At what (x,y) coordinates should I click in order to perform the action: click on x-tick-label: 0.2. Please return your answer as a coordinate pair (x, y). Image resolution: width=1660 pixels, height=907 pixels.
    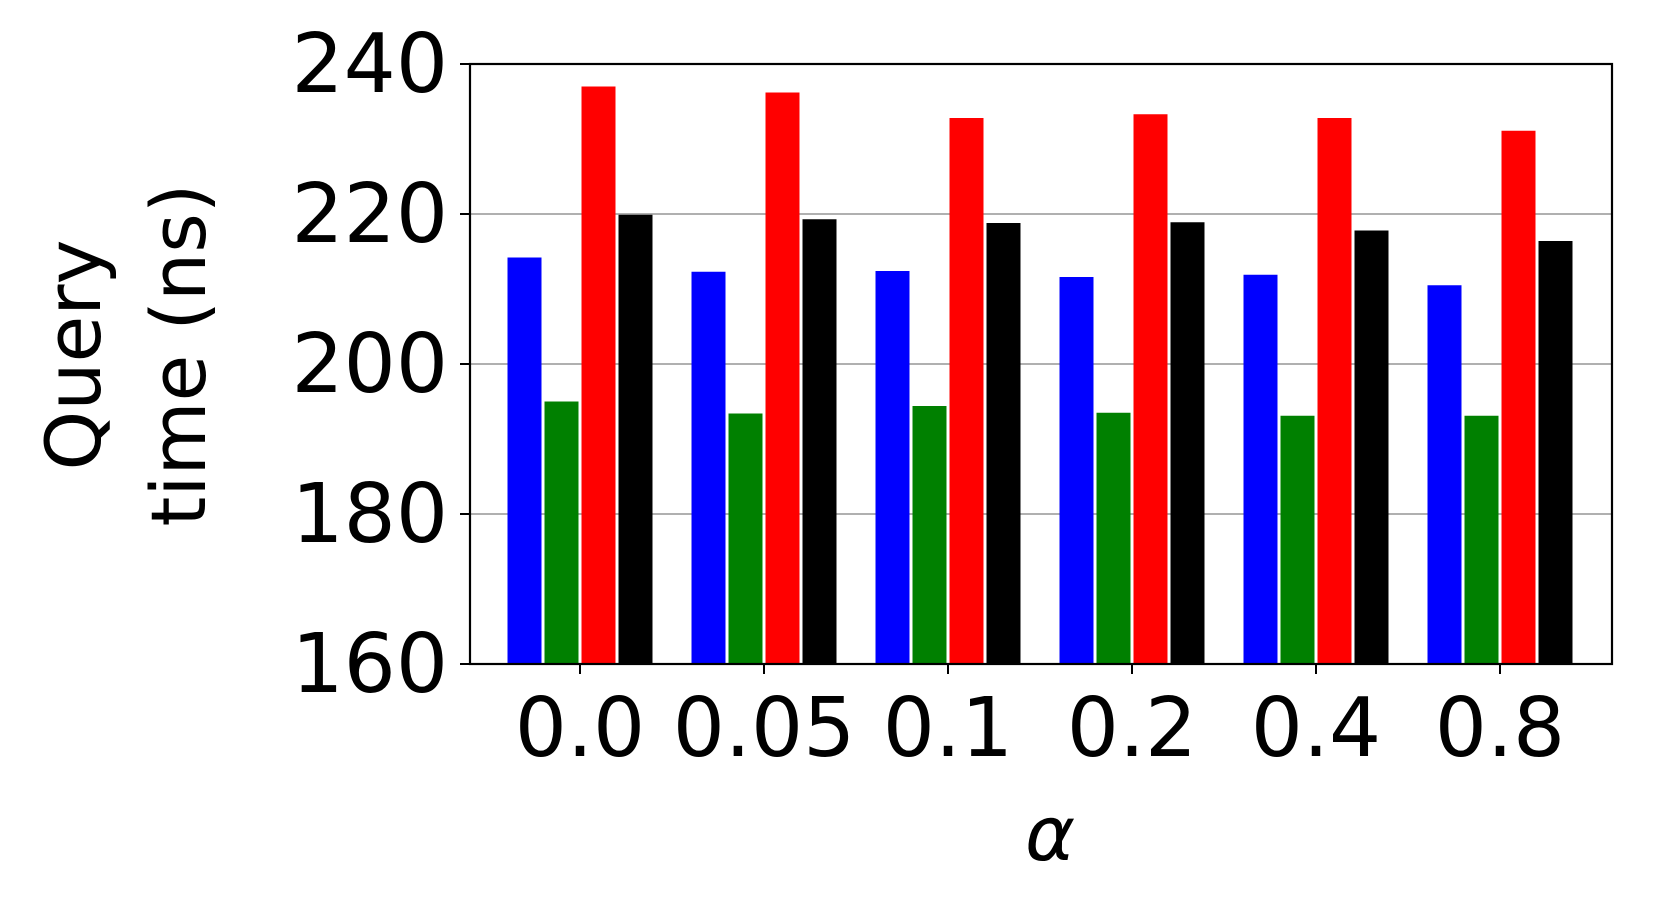
    Looking at the image, I should click on (1132, 728).